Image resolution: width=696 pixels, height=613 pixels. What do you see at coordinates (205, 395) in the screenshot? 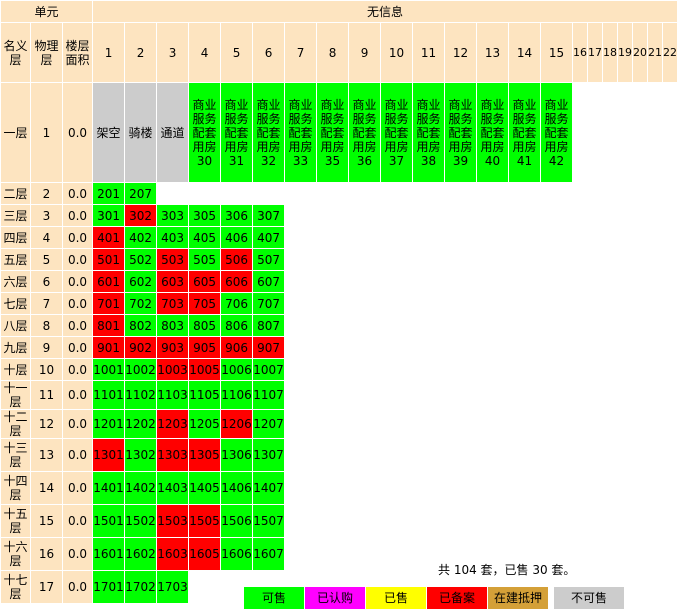
I see `room-cell: 1105` at bounding box center [205, 395].